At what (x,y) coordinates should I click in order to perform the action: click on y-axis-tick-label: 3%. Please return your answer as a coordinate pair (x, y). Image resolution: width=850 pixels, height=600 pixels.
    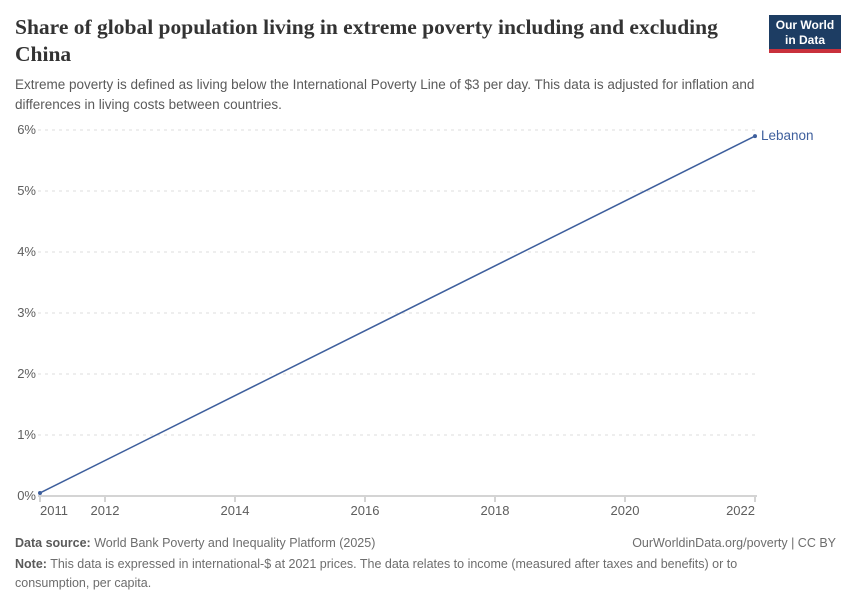
    Looking at the image, I should click on (26, 312).